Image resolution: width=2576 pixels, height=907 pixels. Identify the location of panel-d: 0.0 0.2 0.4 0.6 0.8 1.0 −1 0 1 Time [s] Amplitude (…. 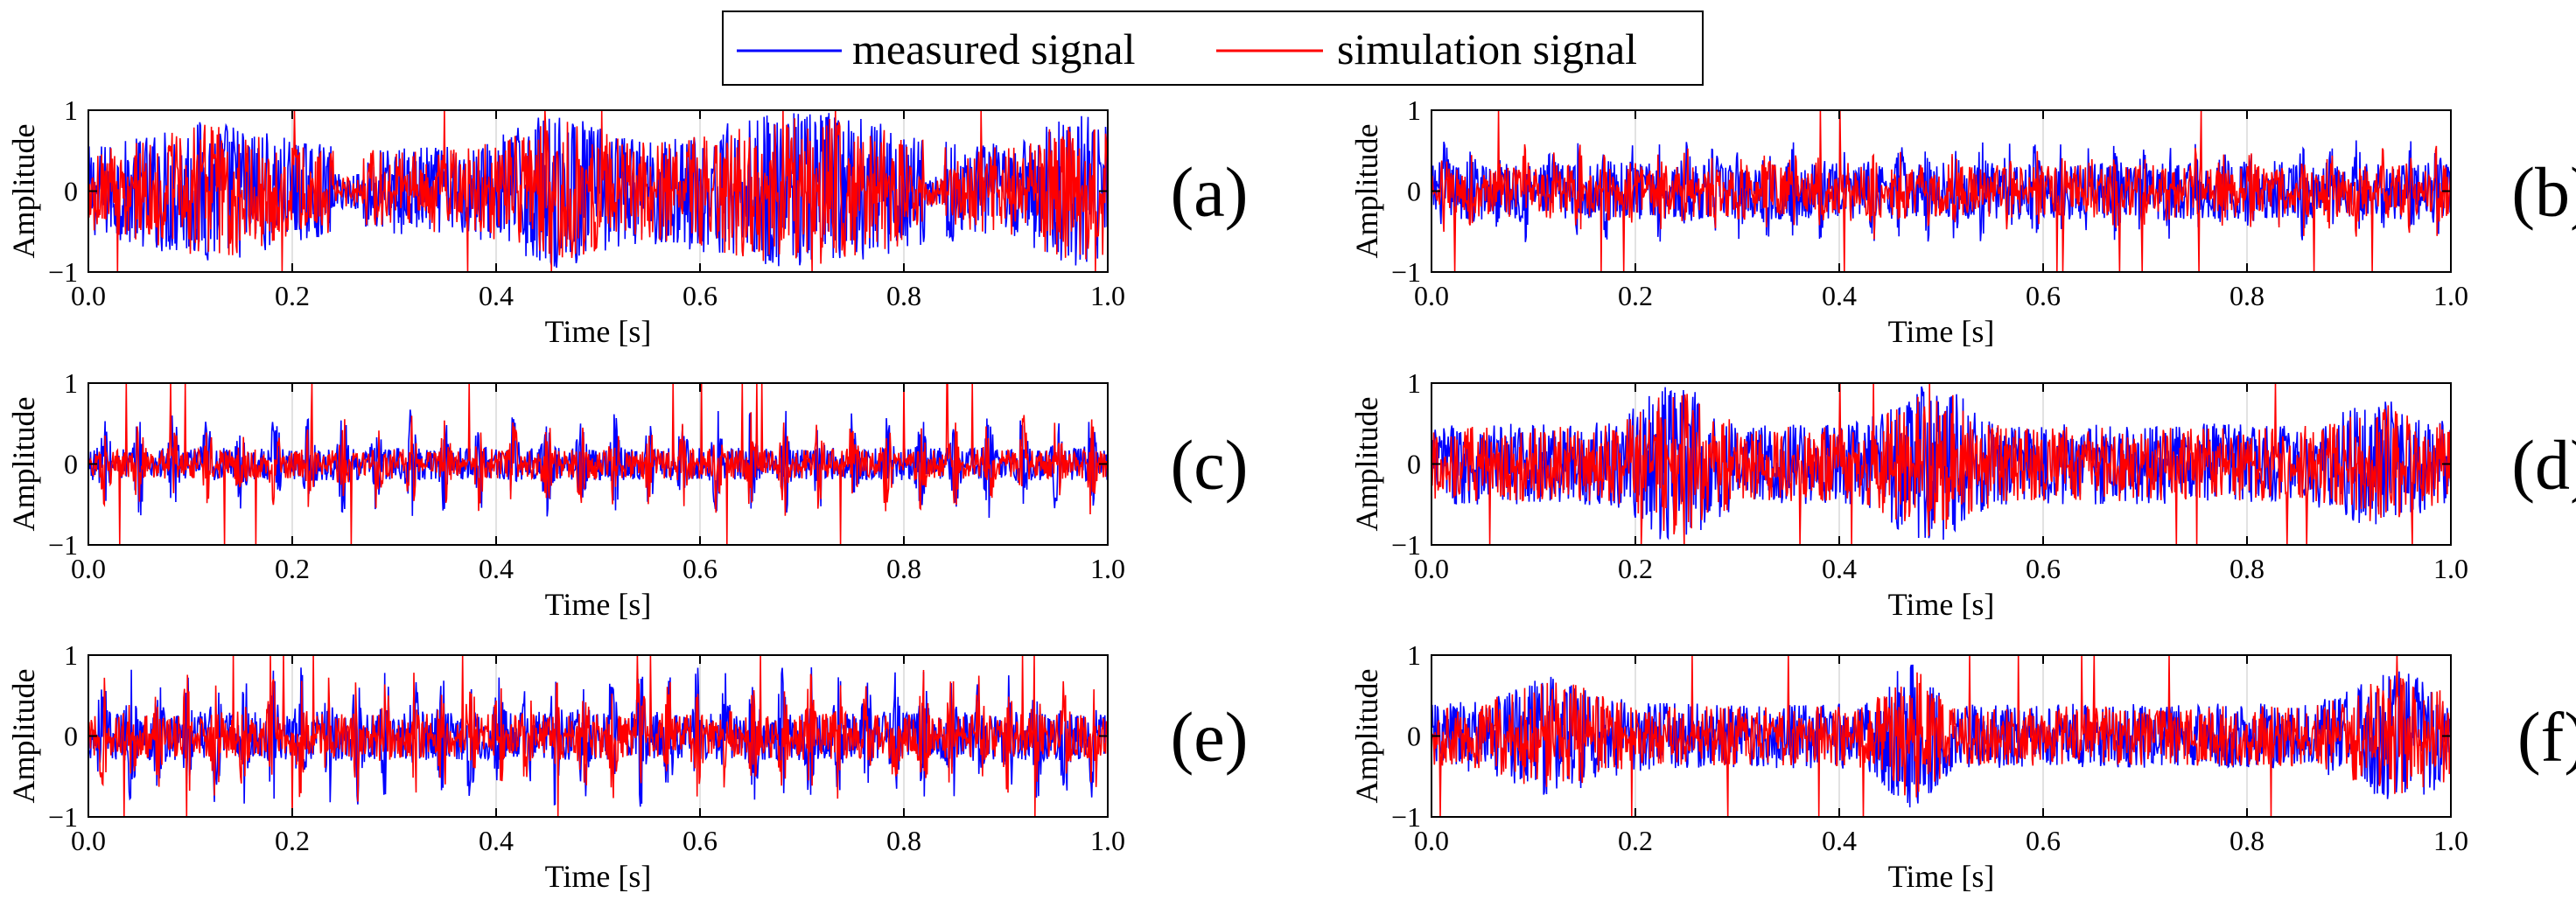
(1962, 494).